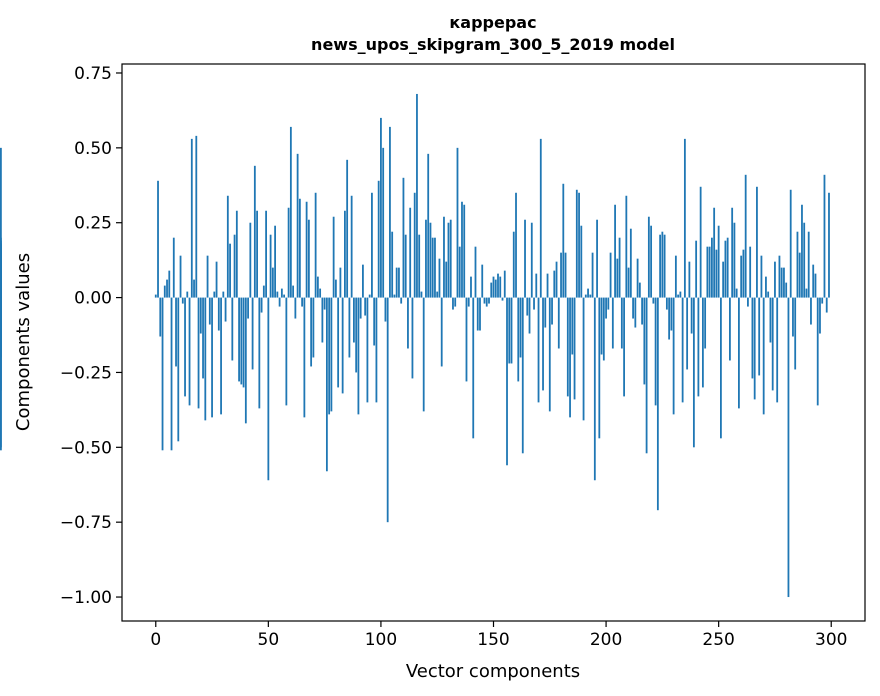 This screenshot has width=880, height=696. What do you see at coordinates (269, 640) in the screenshot?
I see `x-tick-label: 50` at bounding box center [269, 640].